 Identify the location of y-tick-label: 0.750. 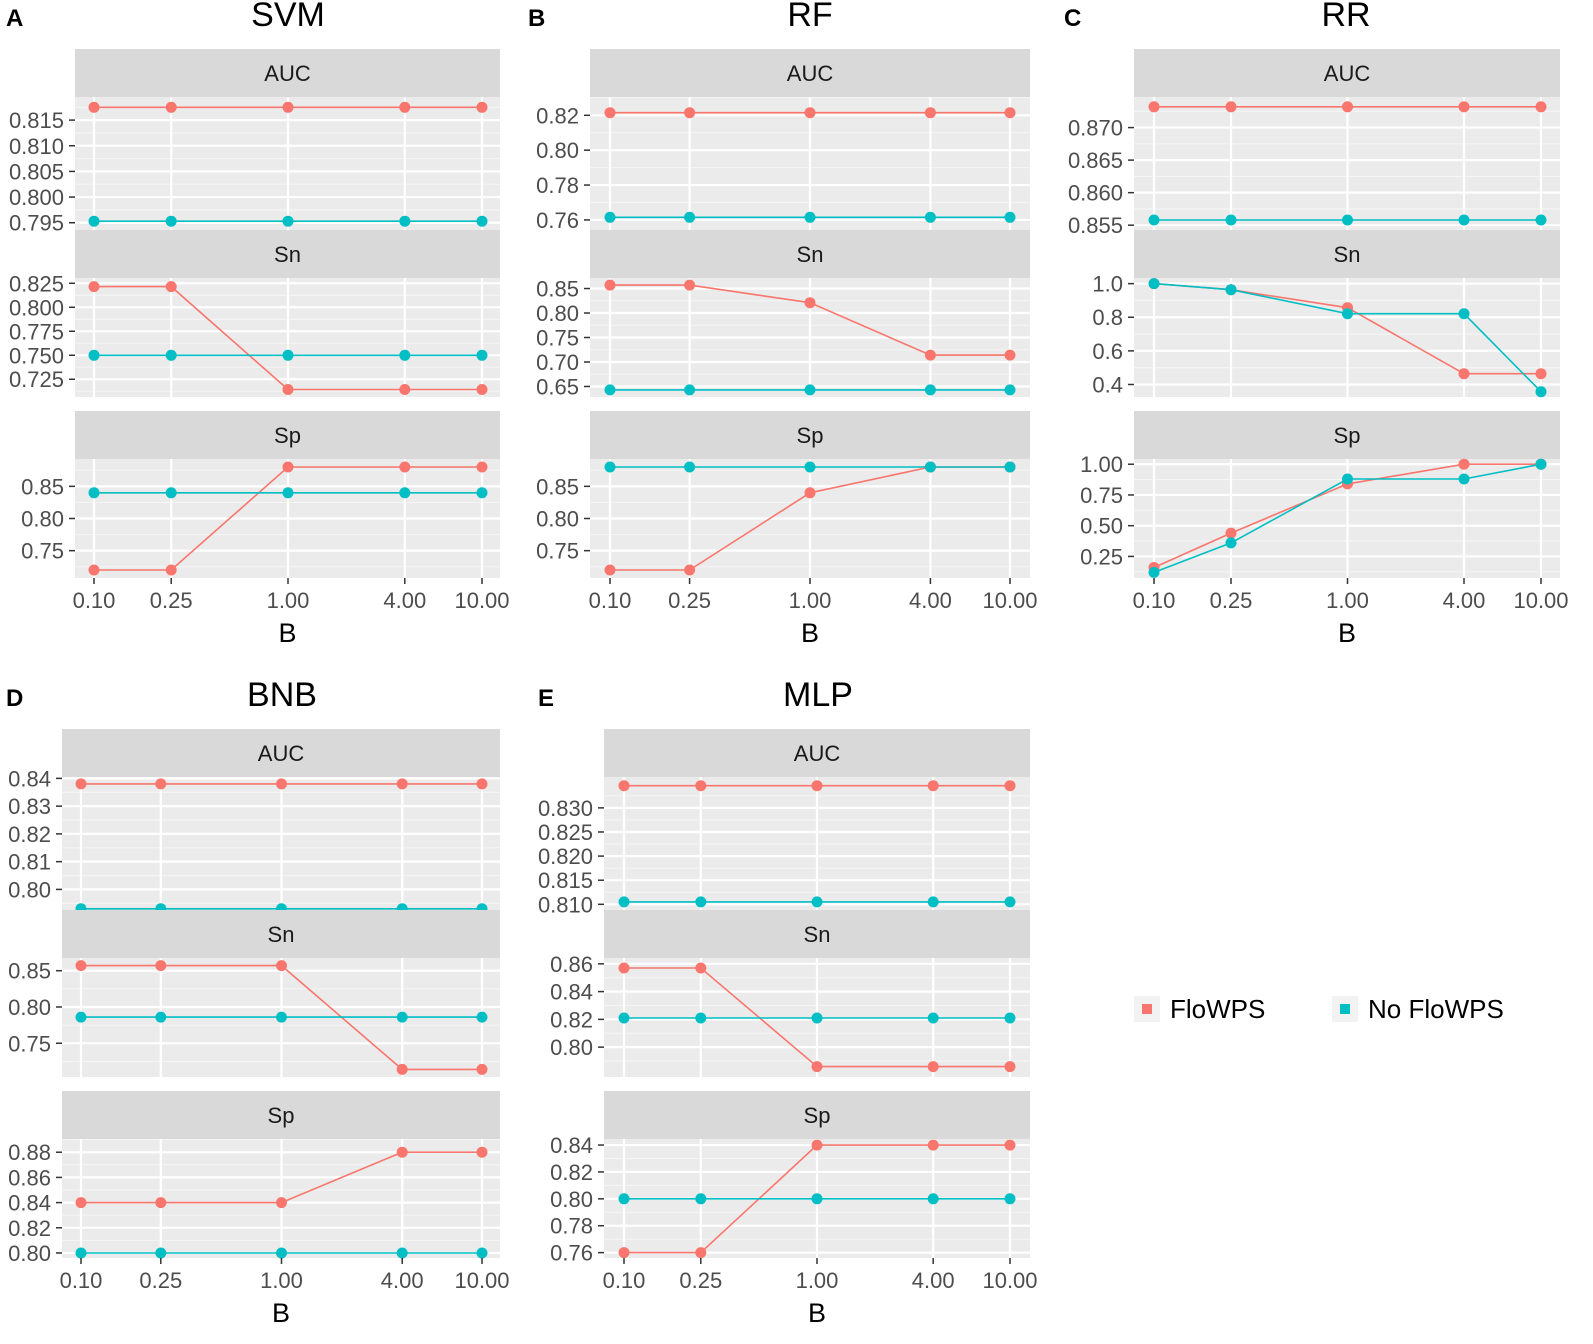
(36, 355).